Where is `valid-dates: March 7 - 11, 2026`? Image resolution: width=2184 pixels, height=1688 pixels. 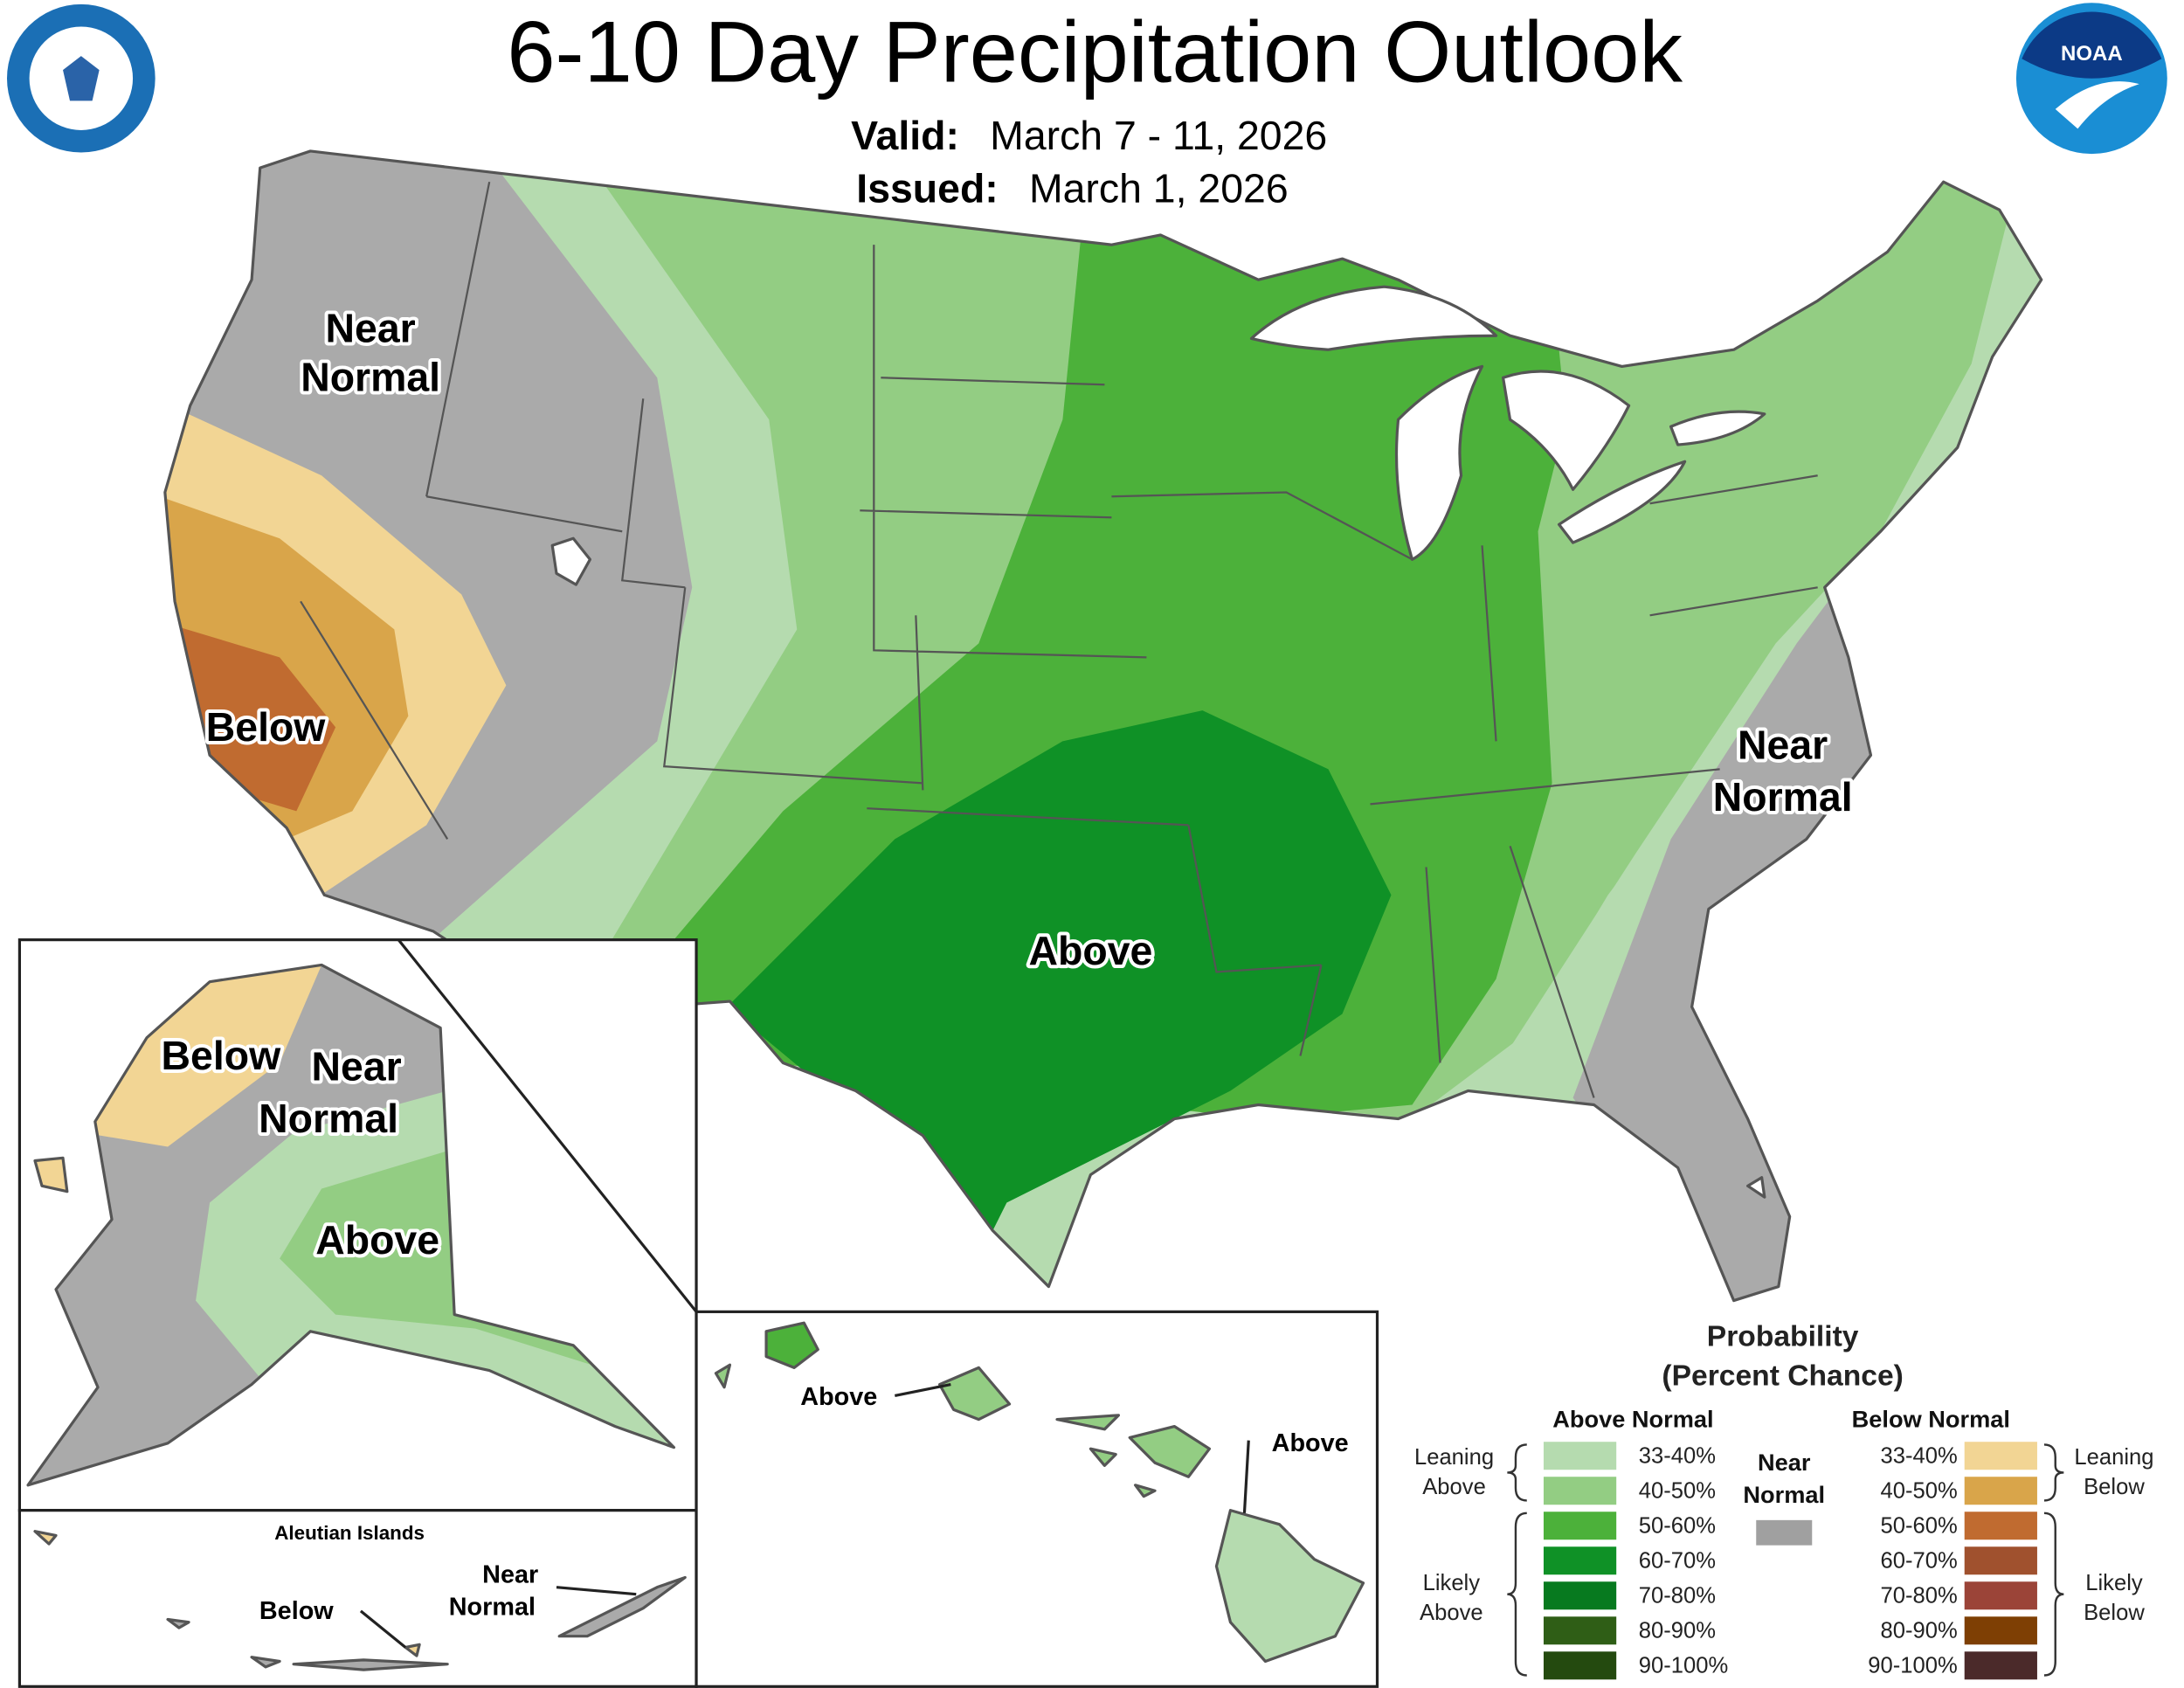 valid-dates: March 7 - 11, 2026 is located at coordinates (1158, 135).